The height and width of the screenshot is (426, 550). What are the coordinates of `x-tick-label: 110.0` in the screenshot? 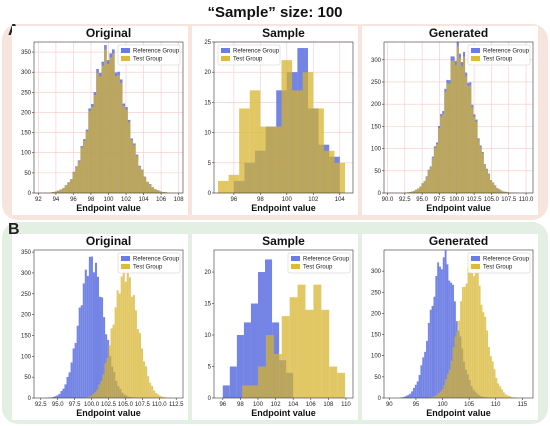 It's located at (159, 405).